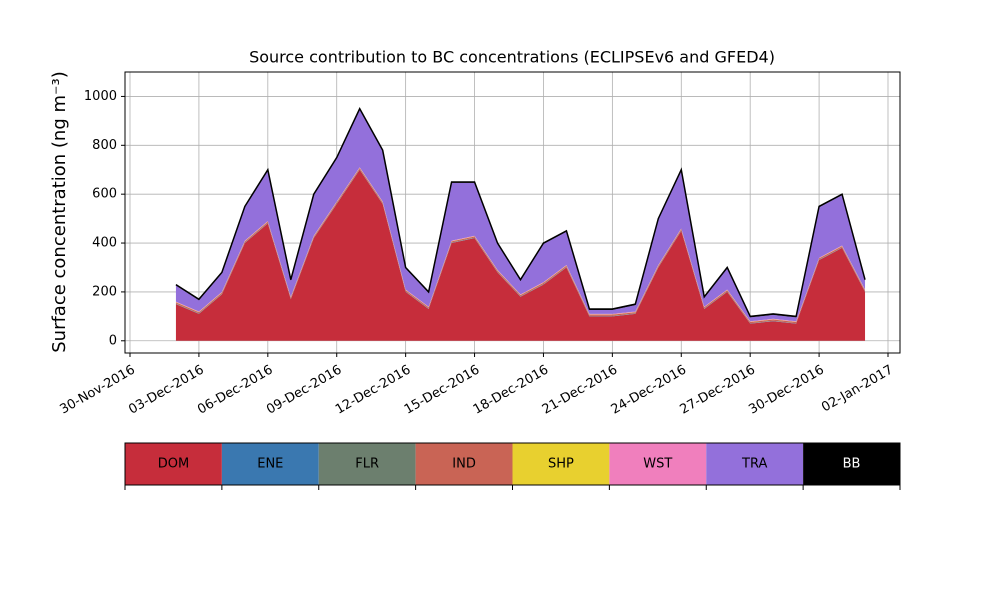  I want to click on x-tick-label: 03-Dec-2016, so click(166, 390).